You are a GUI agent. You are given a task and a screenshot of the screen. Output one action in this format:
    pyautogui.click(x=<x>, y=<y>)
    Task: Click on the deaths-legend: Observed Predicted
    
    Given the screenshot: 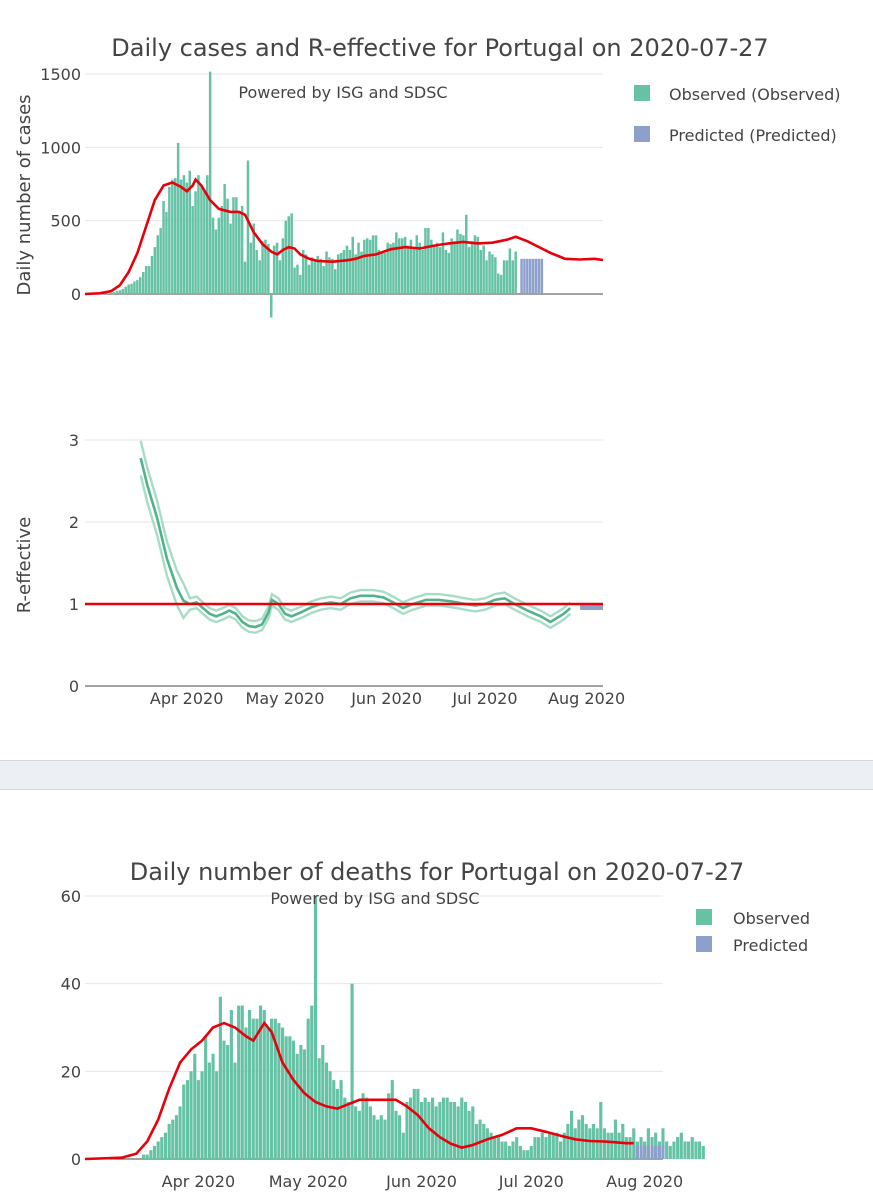 What is the action you would take?
    pyautogui.click(x=753, y=932)
    